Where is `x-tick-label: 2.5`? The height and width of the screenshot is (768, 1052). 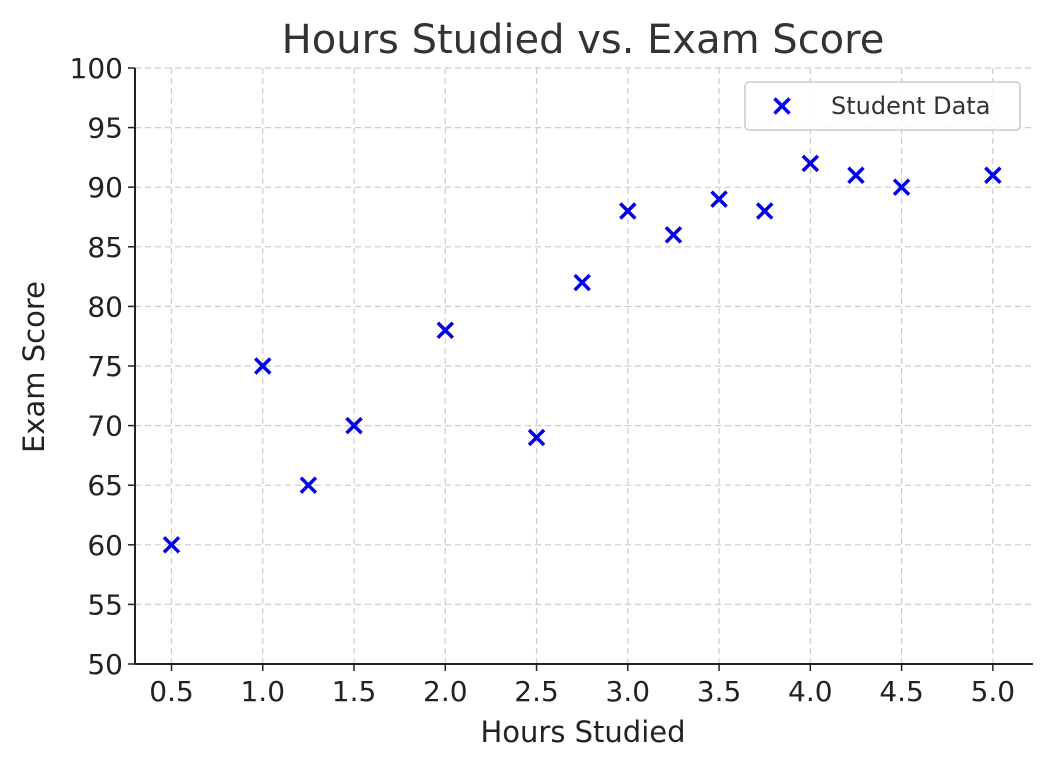
x-tick-label: 2.5 is located at coordinates (536, 691).